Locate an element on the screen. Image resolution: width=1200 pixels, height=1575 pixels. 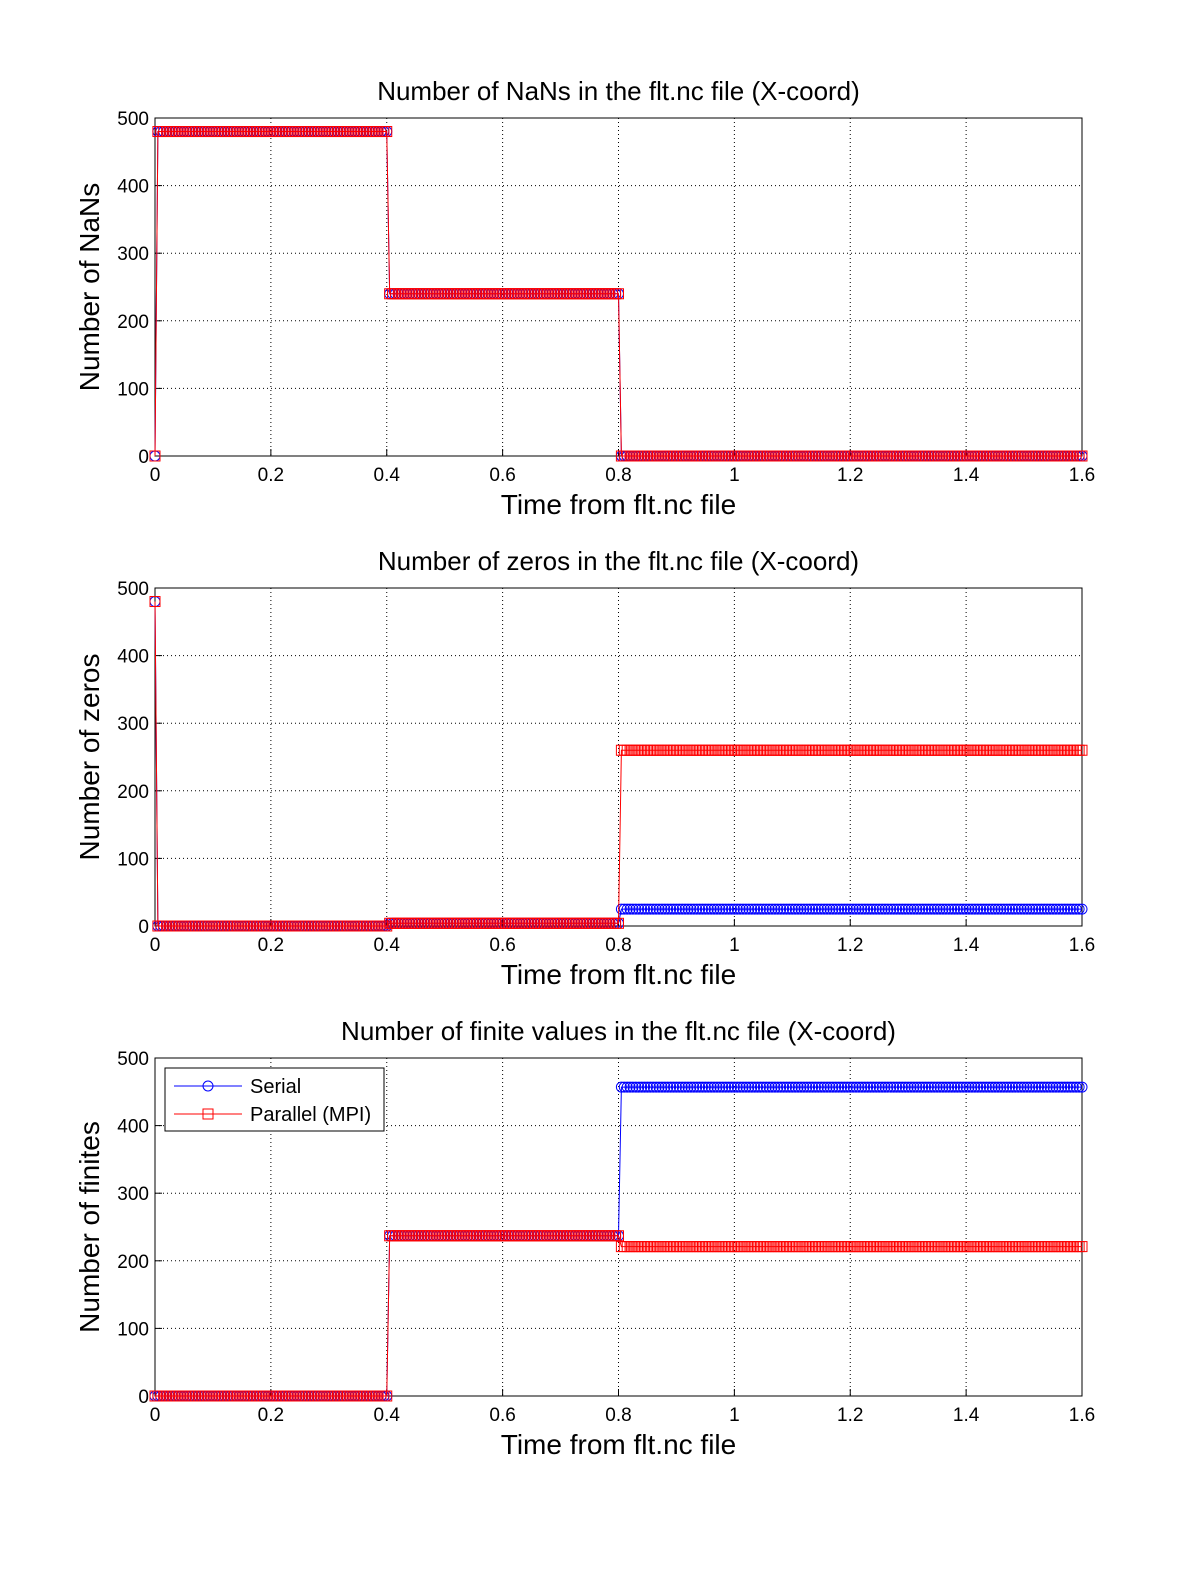
y-tick-label: 0 is located at coordinates (143, 1397).